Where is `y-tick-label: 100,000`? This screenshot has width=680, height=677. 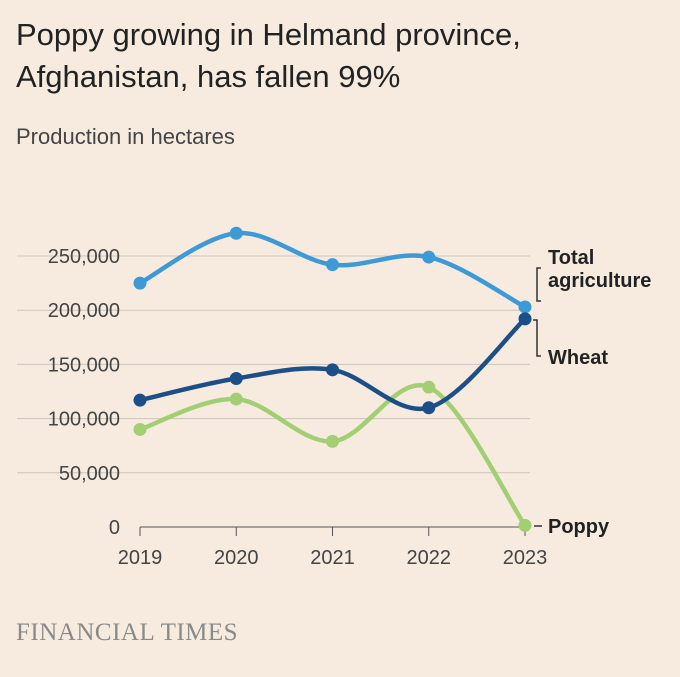 y-tick-label: 100,000 is located at coordinates (84, 420).